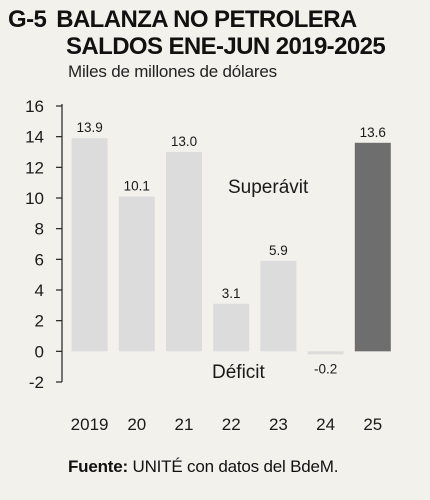  Describe the element at coordinates (34, 106) in the screenshot. I see `y-tick-label: 16` at that location.